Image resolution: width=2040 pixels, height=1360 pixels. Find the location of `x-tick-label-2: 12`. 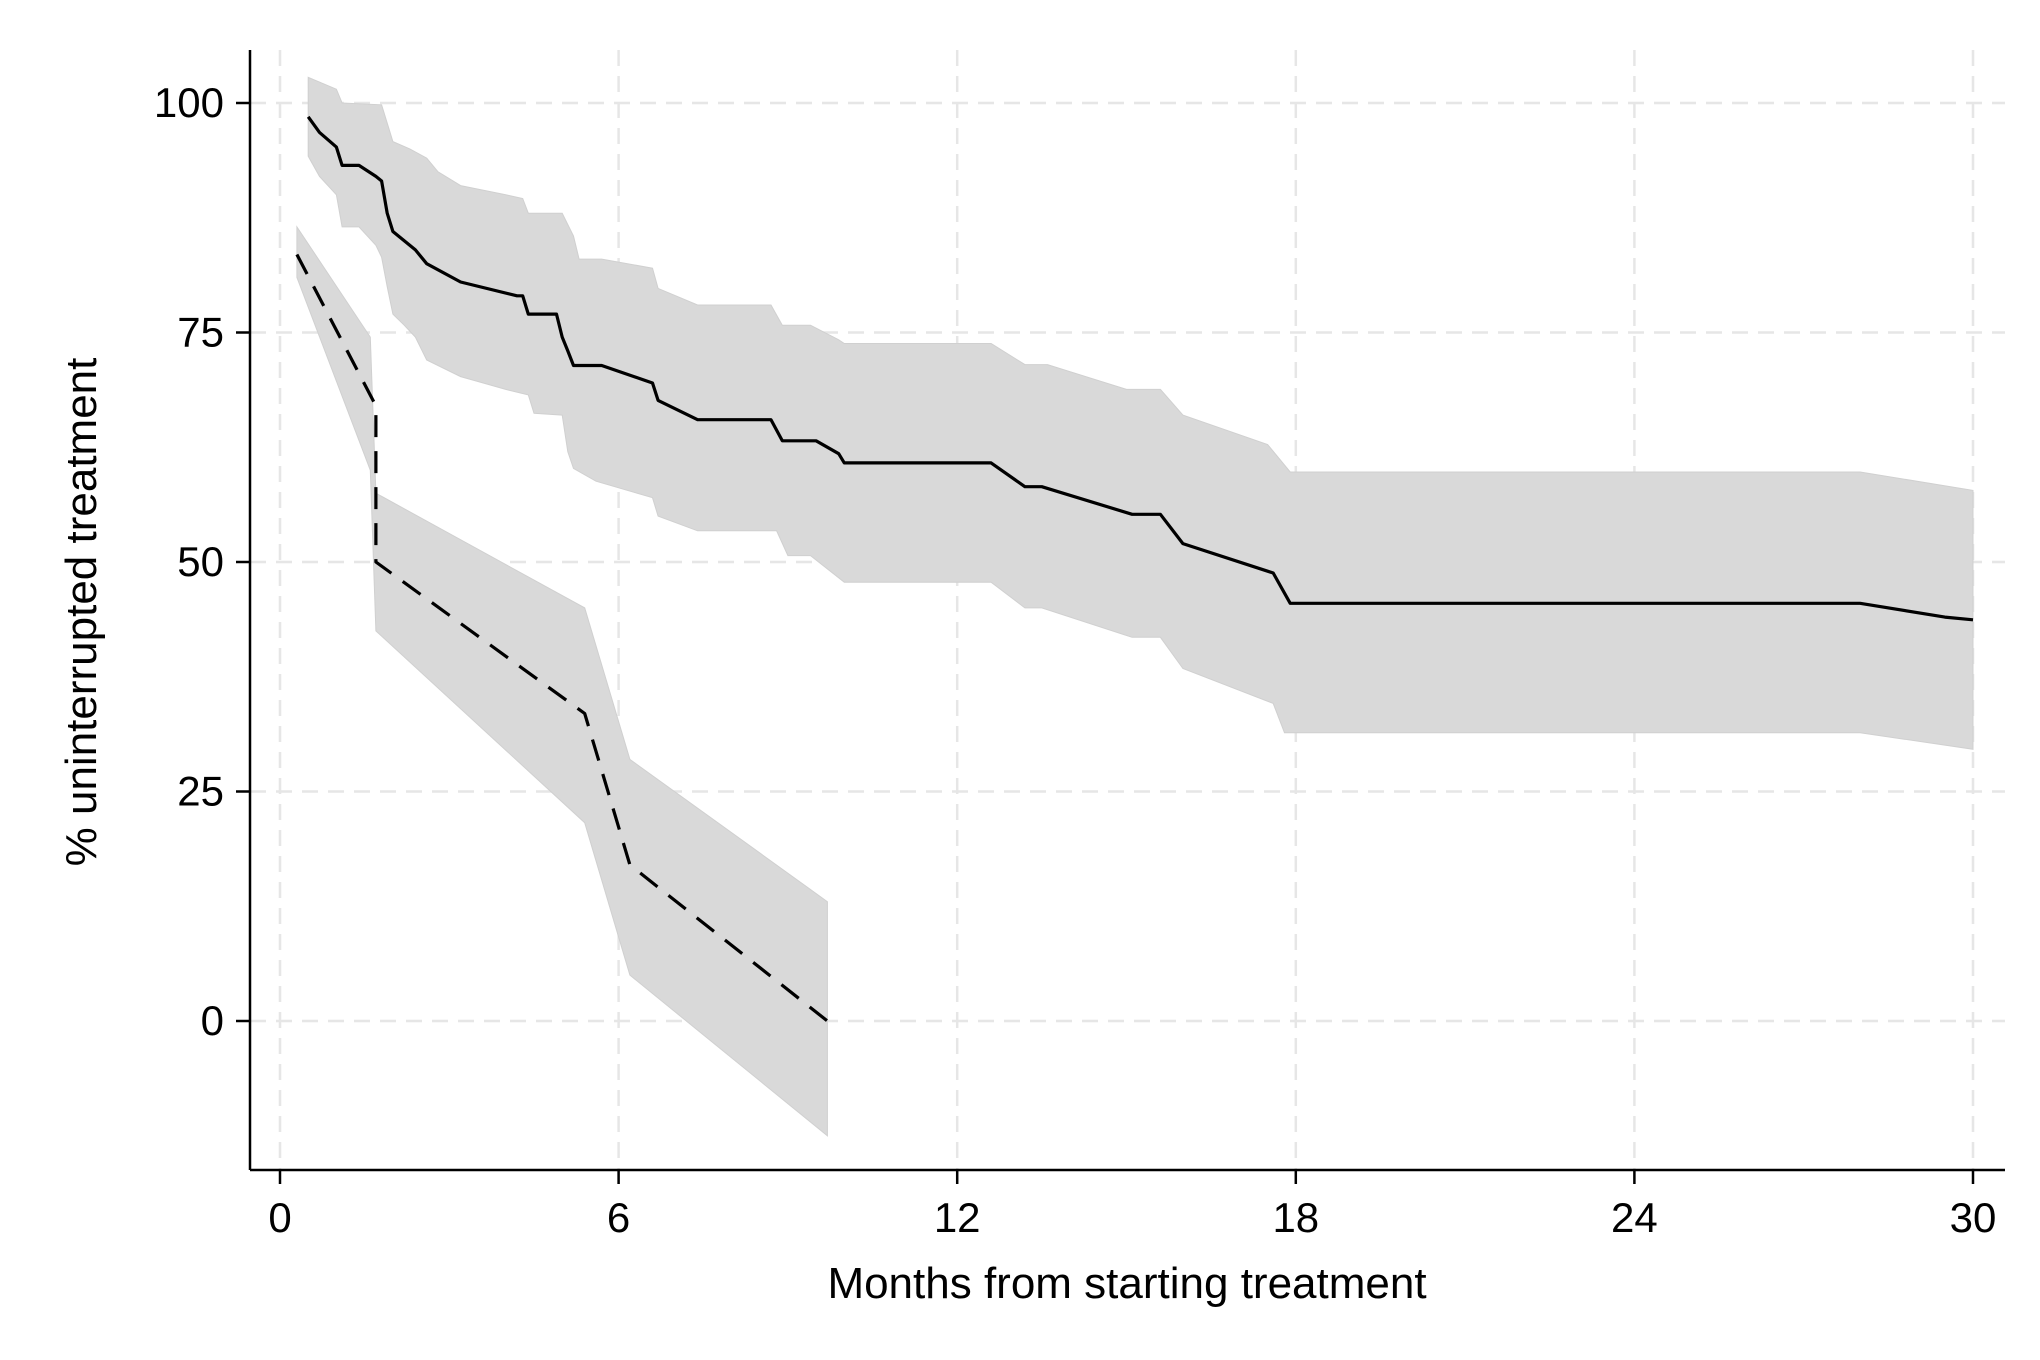

x-tick-label-2: 12 is located at coordinates (957, 1217).